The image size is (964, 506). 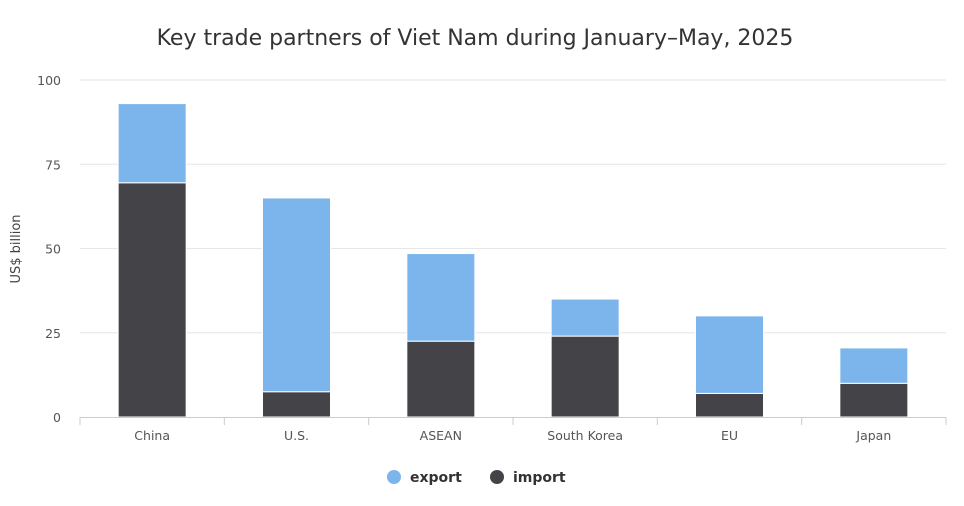 I want to click on x-tick-label: U.S., so click(x=296, y=435).